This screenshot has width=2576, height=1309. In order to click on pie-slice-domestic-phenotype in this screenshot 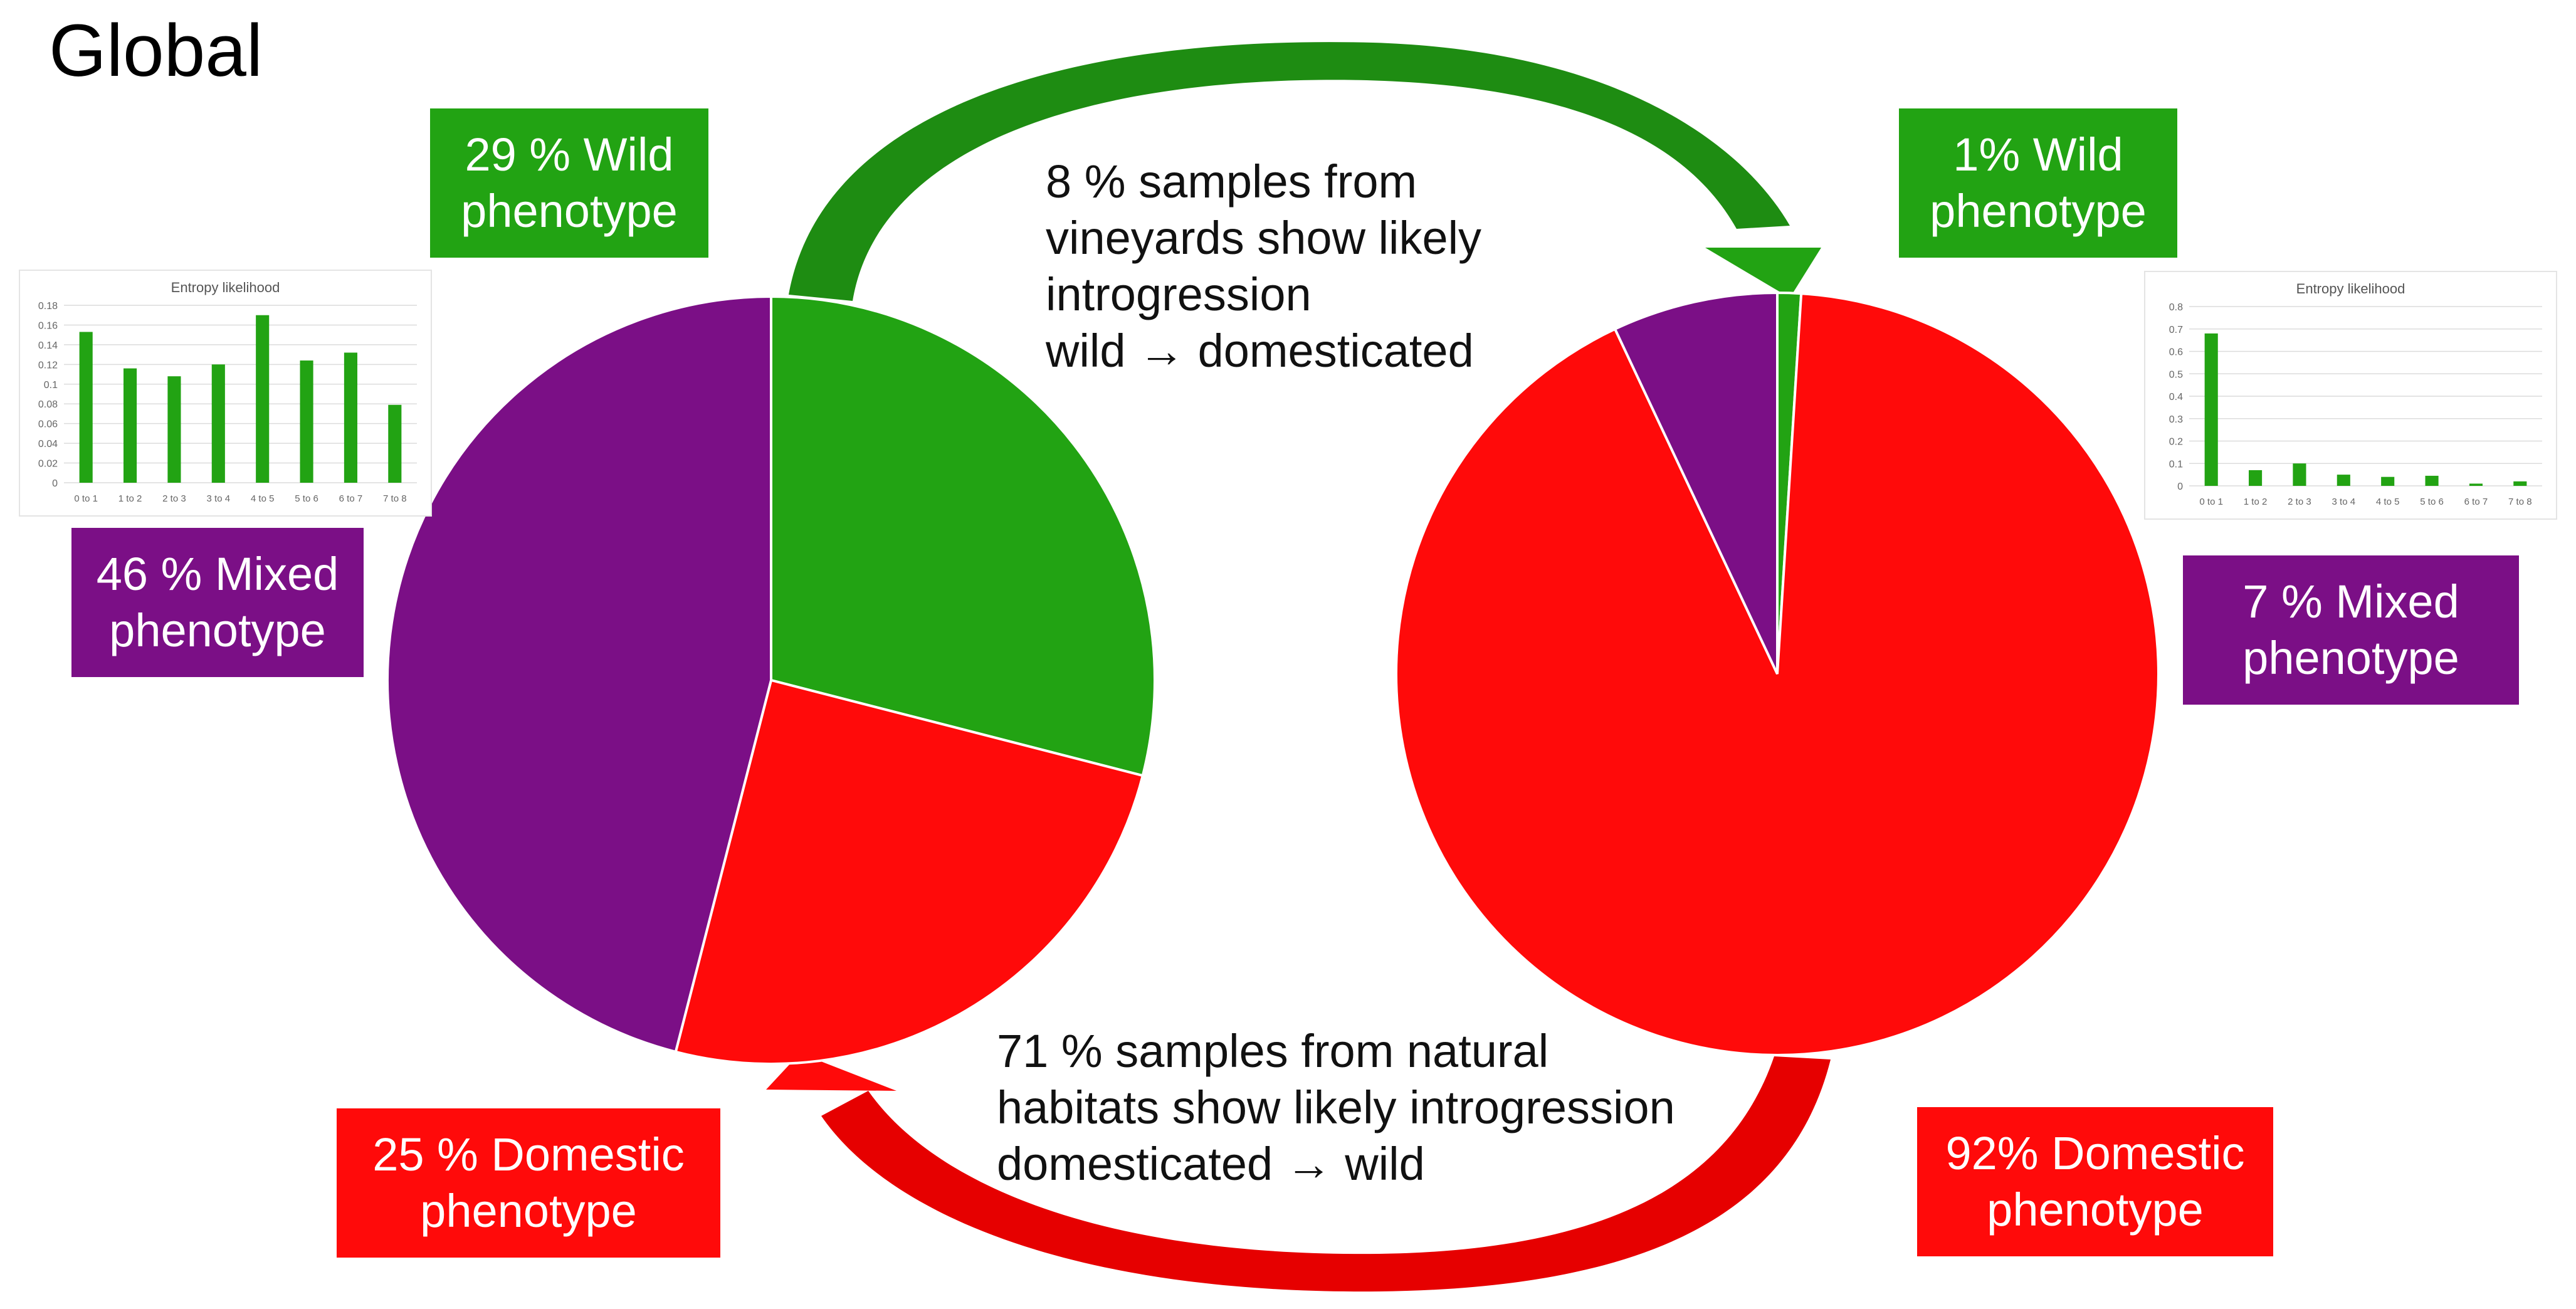, I will do `click(909, 871)`.